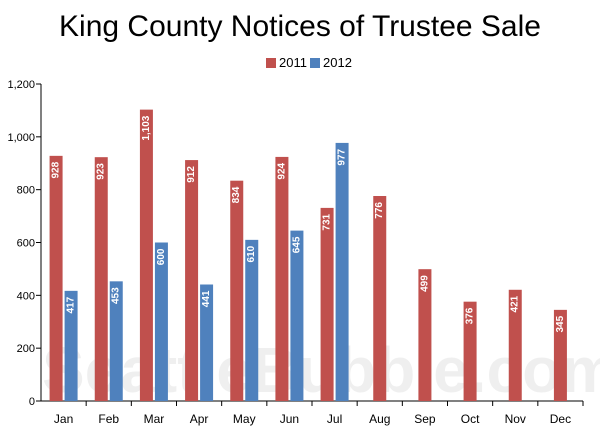 The height and width of the screenshot is (436, 600). I want to click on legend-label-2011: 2011, so click(293, 62).